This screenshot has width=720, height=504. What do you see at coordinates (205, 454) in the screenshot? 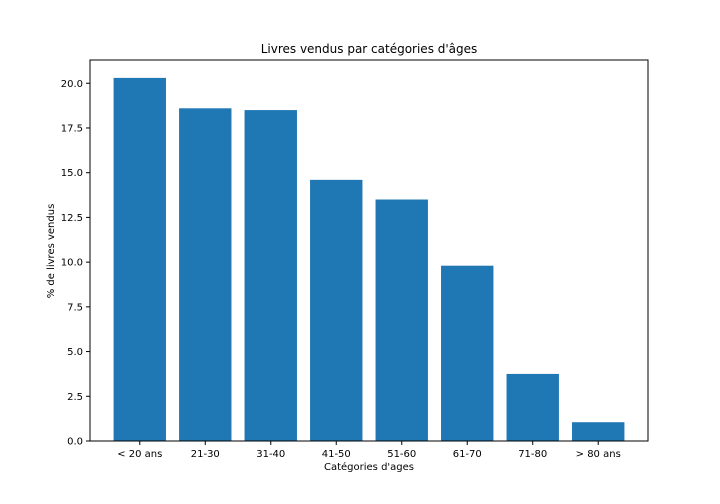
I see `x-tick-label: 21-30` at bounding box center [205, 454].